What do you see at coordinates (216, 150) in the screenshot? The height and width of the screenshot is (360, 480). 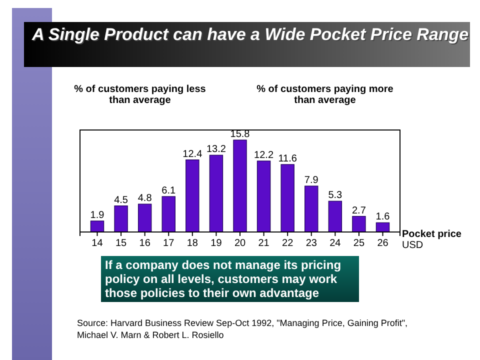 I see `data-label: 13.2` at bounding box center [216, 150].